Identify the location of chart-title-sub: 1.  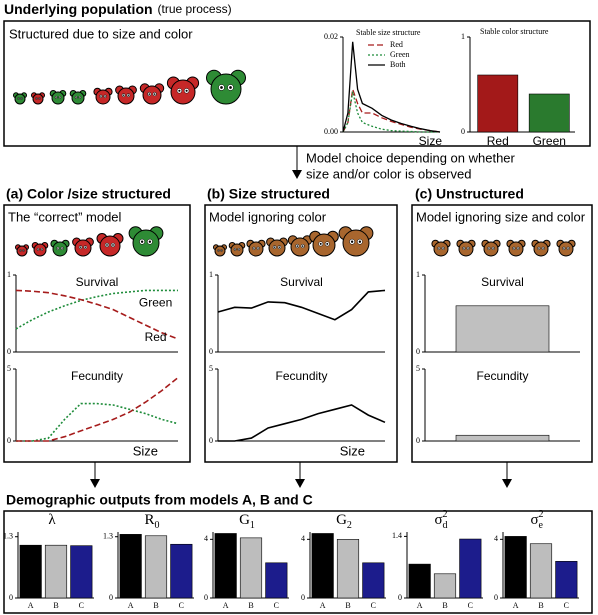
(252, 525).